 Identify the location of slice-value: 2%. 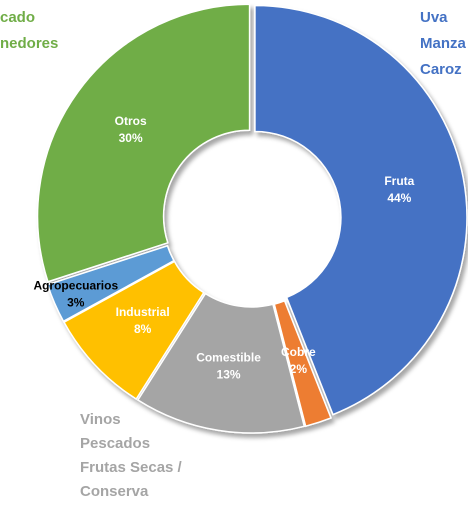
(299, 369).